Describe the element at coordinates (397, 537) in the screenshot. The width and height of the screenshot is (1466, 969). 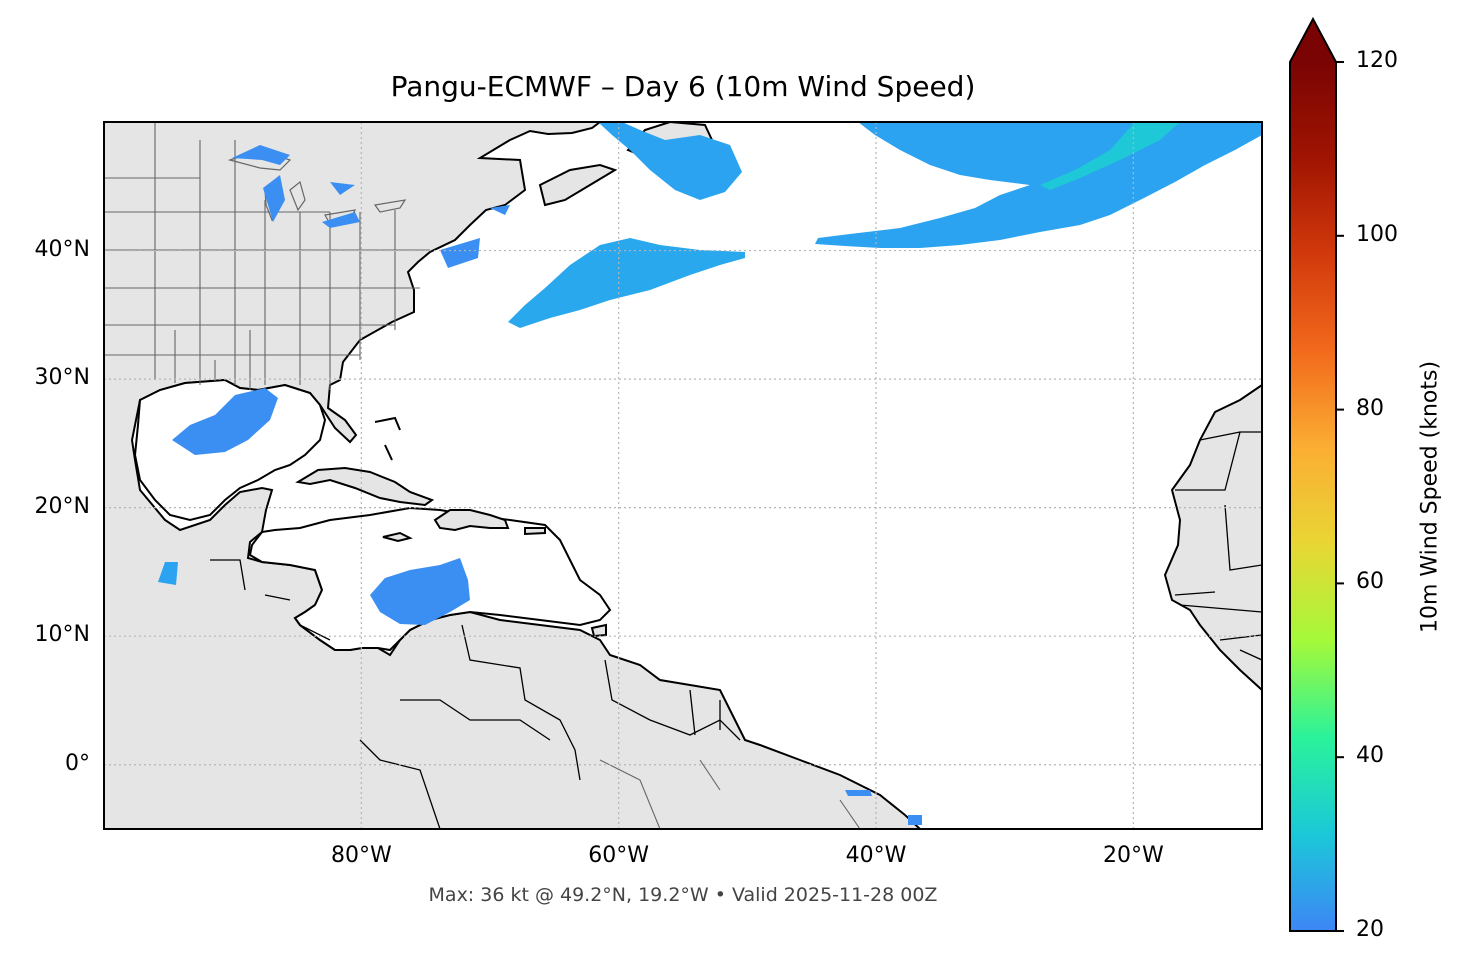
I see `land-jamaica` at that location.